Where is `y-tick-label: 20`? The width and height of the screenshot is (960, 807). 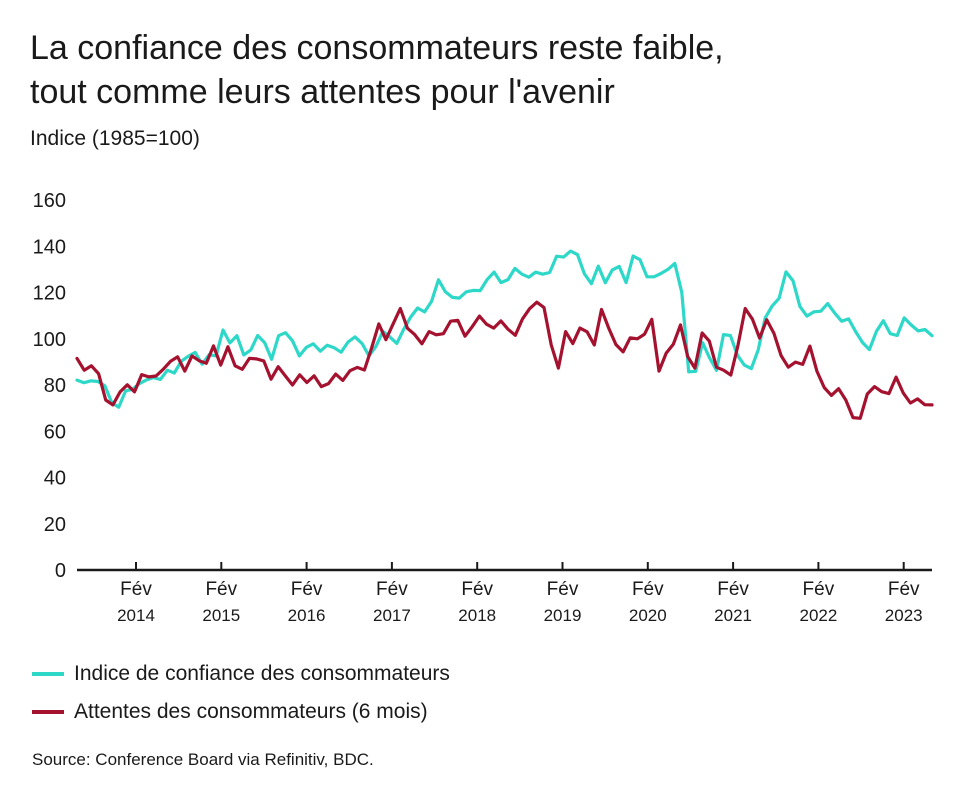
y-tick-label: 20 is located at coordinates (55, 525).